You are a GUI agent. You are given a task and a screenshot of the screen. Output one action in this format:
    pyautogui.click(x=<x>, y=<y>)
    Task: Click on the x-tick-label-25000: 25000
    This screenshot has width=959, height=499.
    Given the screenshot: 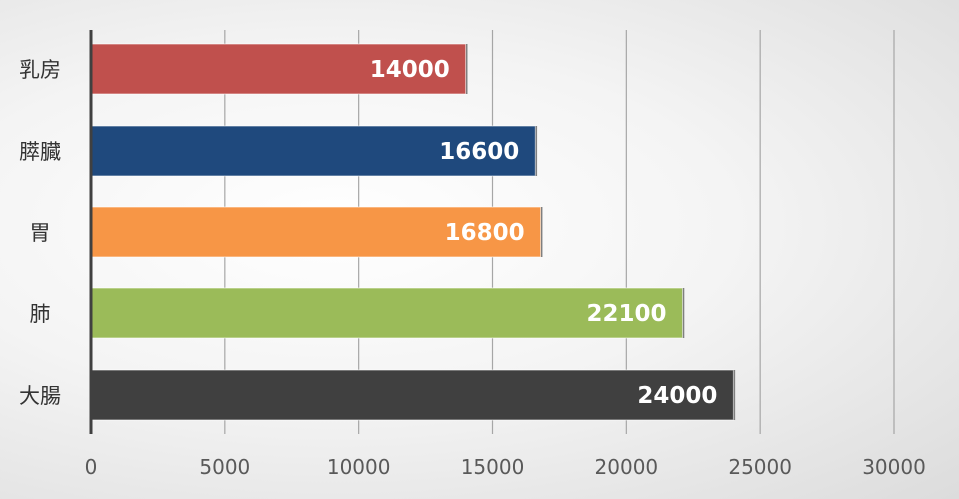 What is the action you would take?
    pyautogui.click(x=760, y=467)
    